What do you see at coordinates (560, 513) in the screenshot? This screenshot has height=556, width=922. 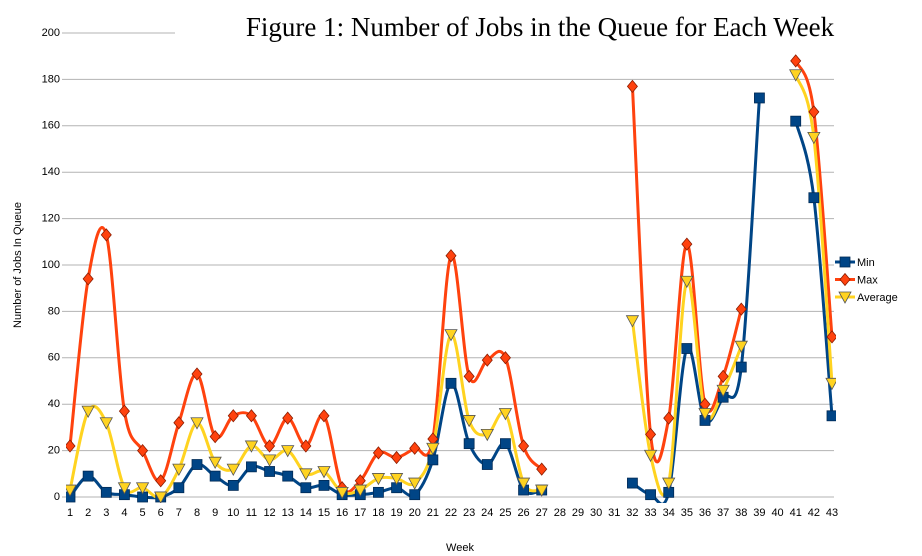 I see `x-tick-label: 28` at bounding box center [560, 513].